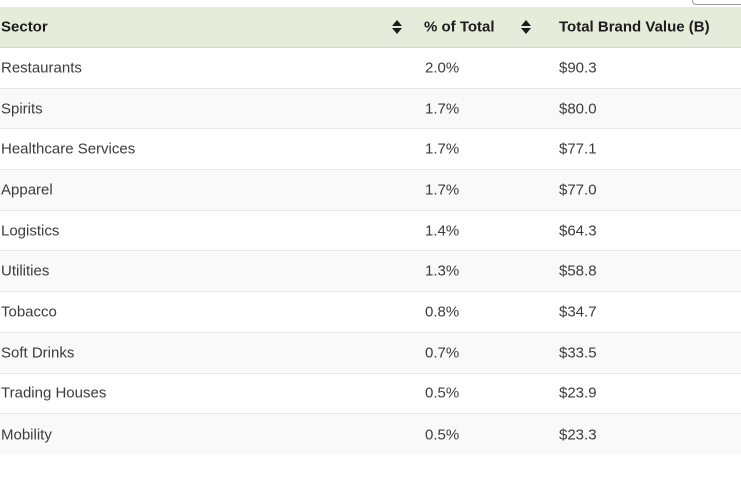 The image size is (741, 486). What do you see at coordinates (442, 271) in the screenshot?
I see `cell-pct-of-total: 1.3%` at bounding box center [442, 271].